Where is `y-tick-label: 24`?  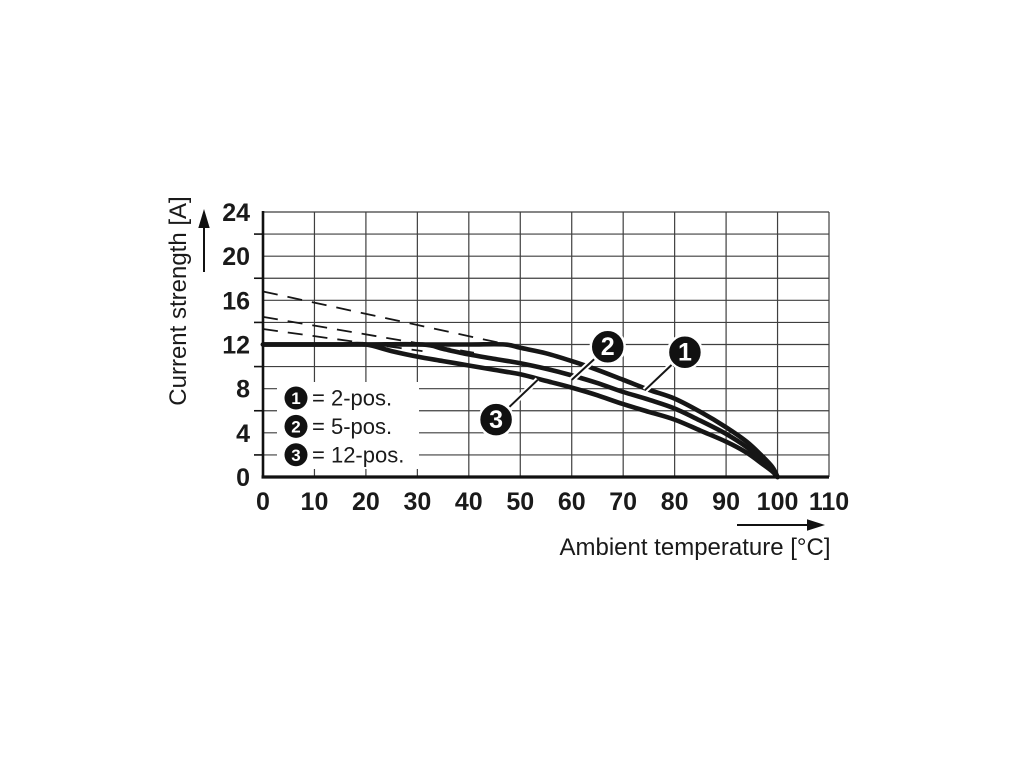
y-tick-label: 24 is located at coordinates (236, 213).